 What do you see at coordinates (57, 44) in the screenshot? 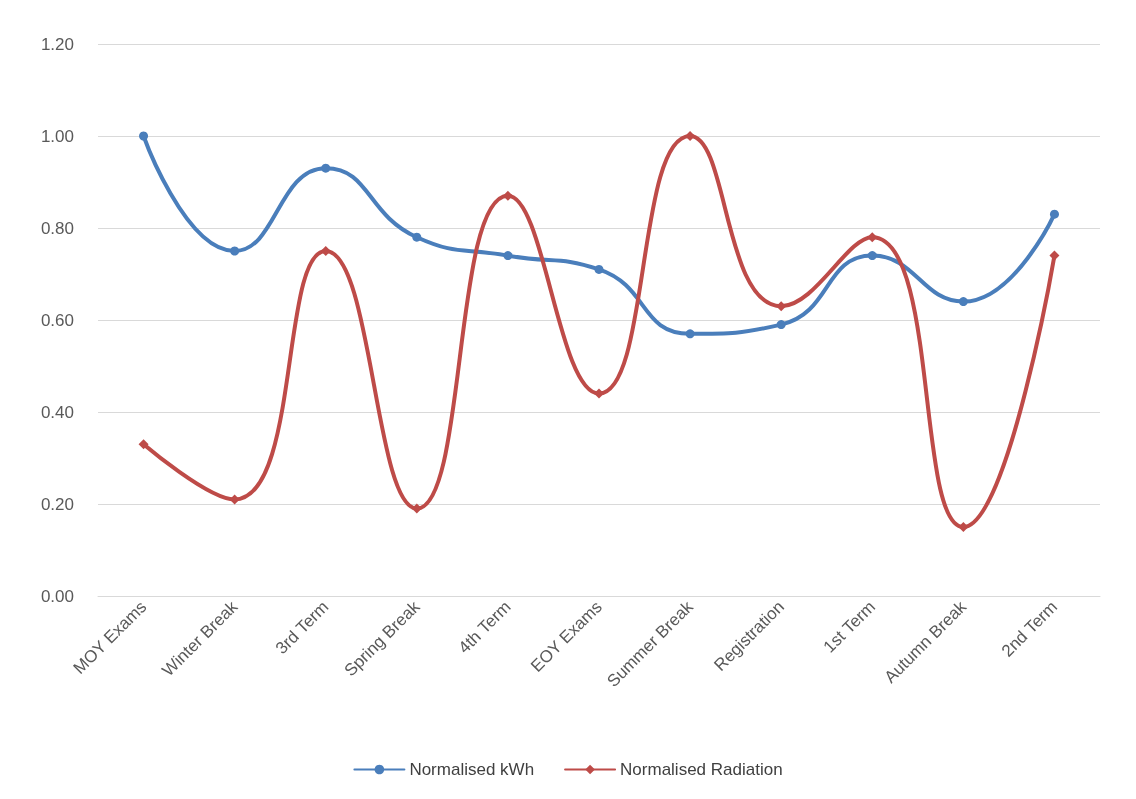
I see `y-tick-label: 1.20` at bounding box center [57, 44].